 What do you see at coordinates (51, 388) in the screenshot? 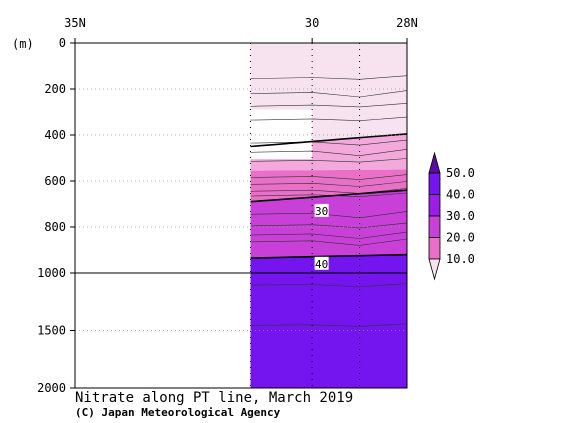
I see `y-tick-label: 2000` at bounding box center [51, 388].